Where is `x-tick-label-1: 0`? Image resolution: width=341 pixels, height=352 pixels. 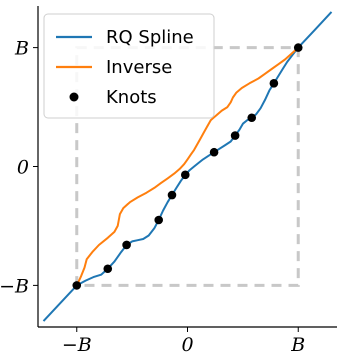 x-tick-label-1: 0 is located at coordinates (187, 343).